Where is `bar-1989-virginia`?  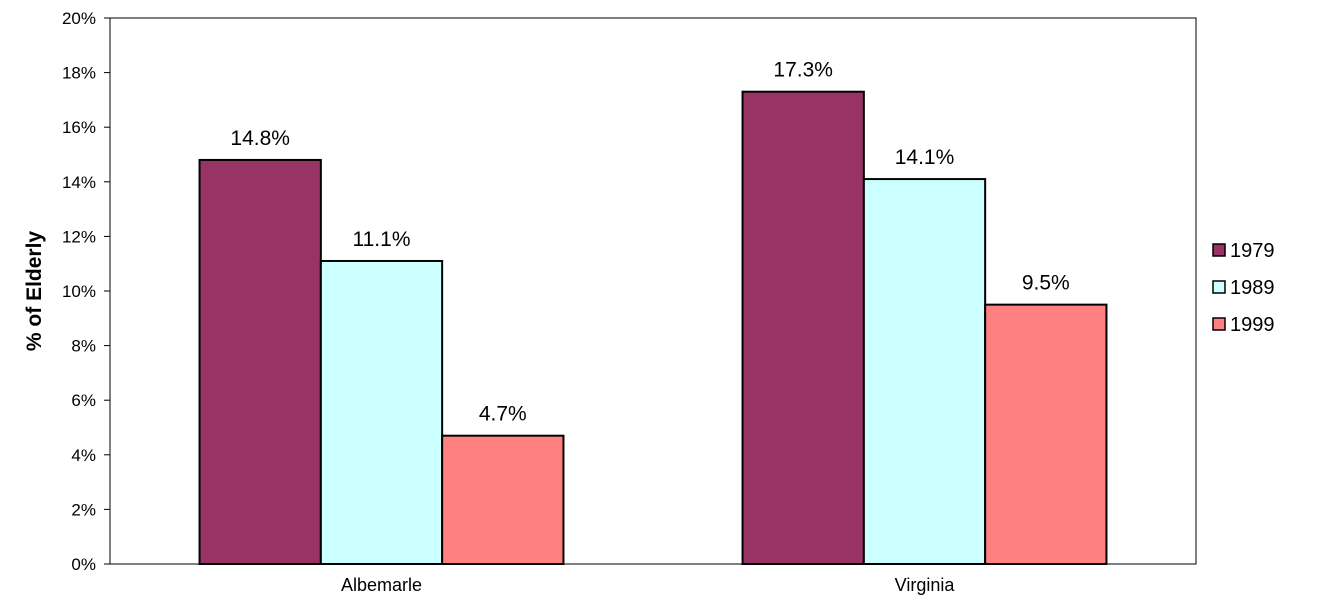
bar-1989-virginia is located at coordinates (924, 371).